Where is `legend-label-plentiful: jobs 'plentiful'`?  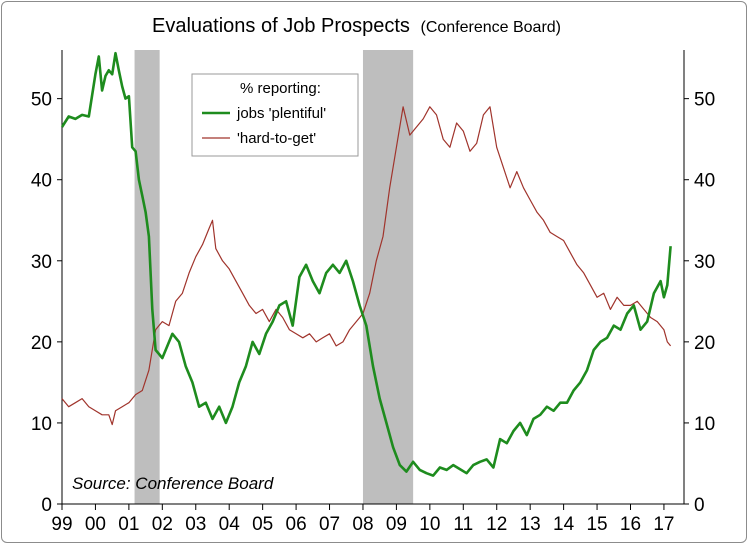
legend-label-plentiful: jobs 'plentiful' is located at coordinates (281, 113).